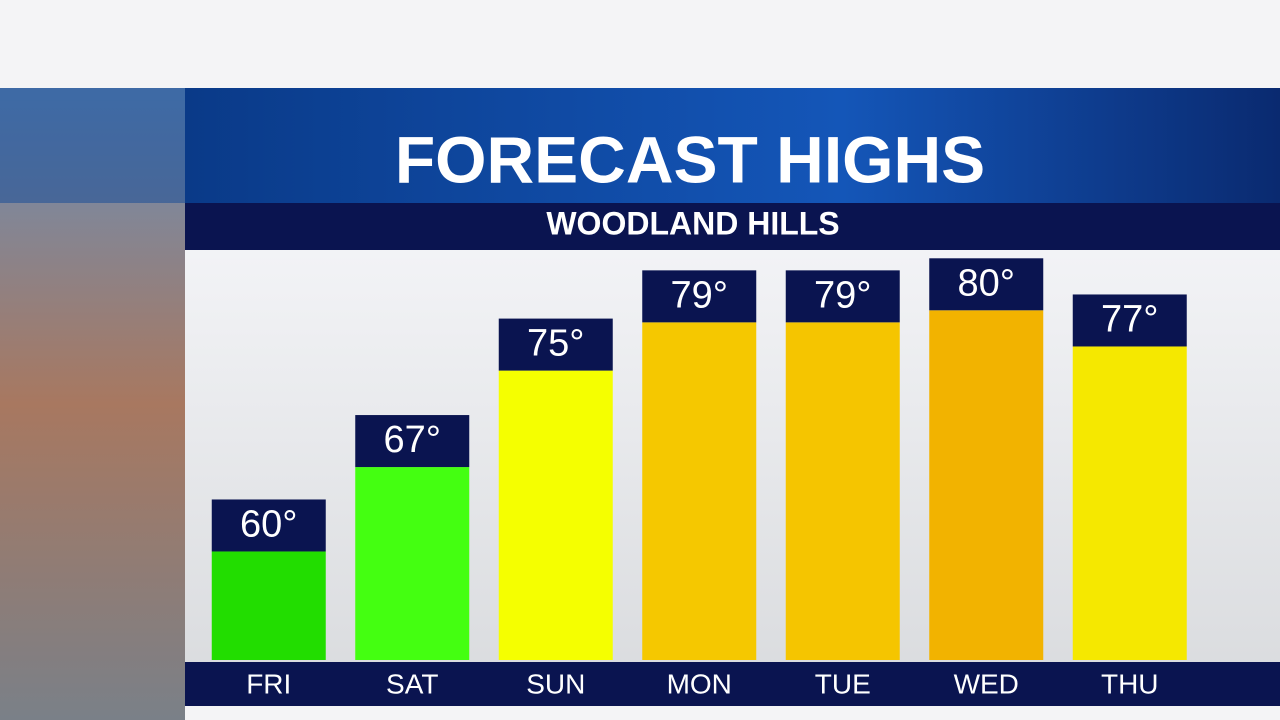 The image size is (1280, 720). Describe the element at coordinates (690, 159) in the screenshot. I see `chart-title: FORECAST HIGHS` at that location.